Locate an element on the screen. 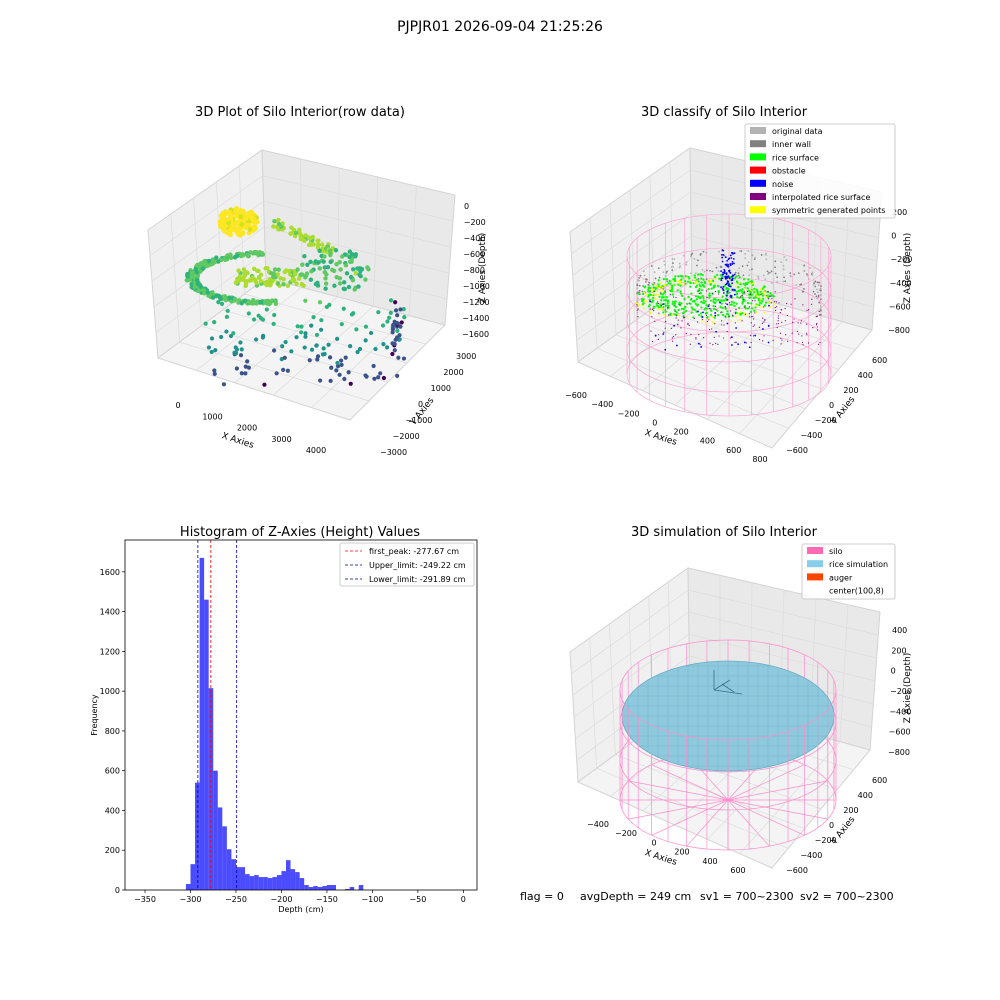 Image resolution: width=1000 pixels, height=1000 pixels. panel2-legend-label: inner wall is located at coordinates (791, 144).